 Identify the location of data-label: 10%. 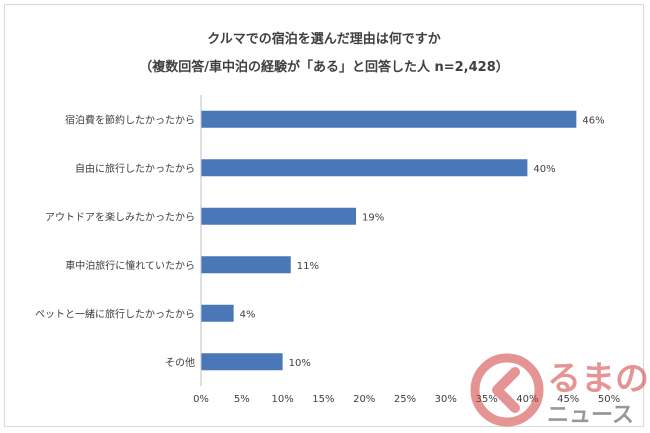
(300, 363).